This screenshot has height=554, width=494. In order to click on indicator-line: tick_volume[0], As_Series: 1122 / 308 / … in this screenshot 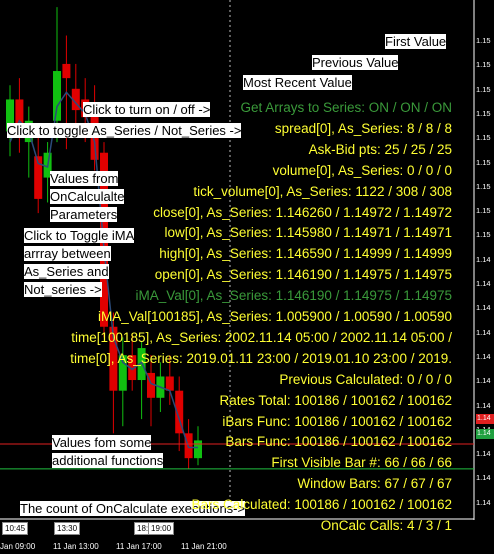, I will do `click(322, 191)`.